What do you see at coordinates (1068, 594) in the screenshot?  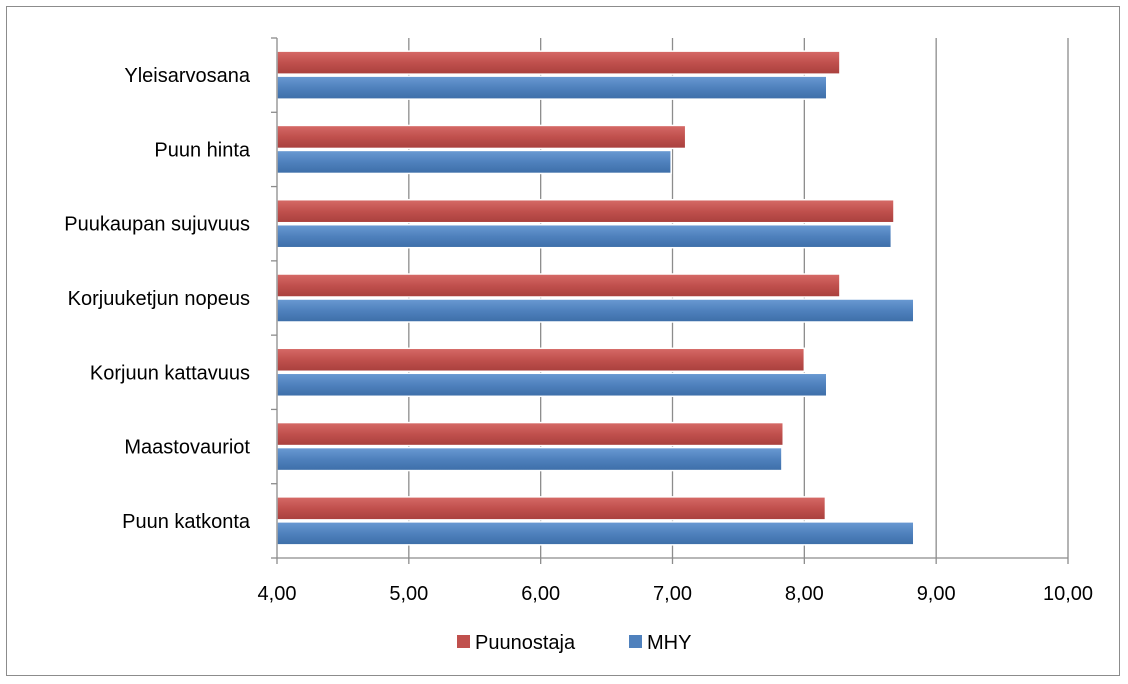 I see `x-tick-label-6: 10,00` at bounding box center [1068, 594].